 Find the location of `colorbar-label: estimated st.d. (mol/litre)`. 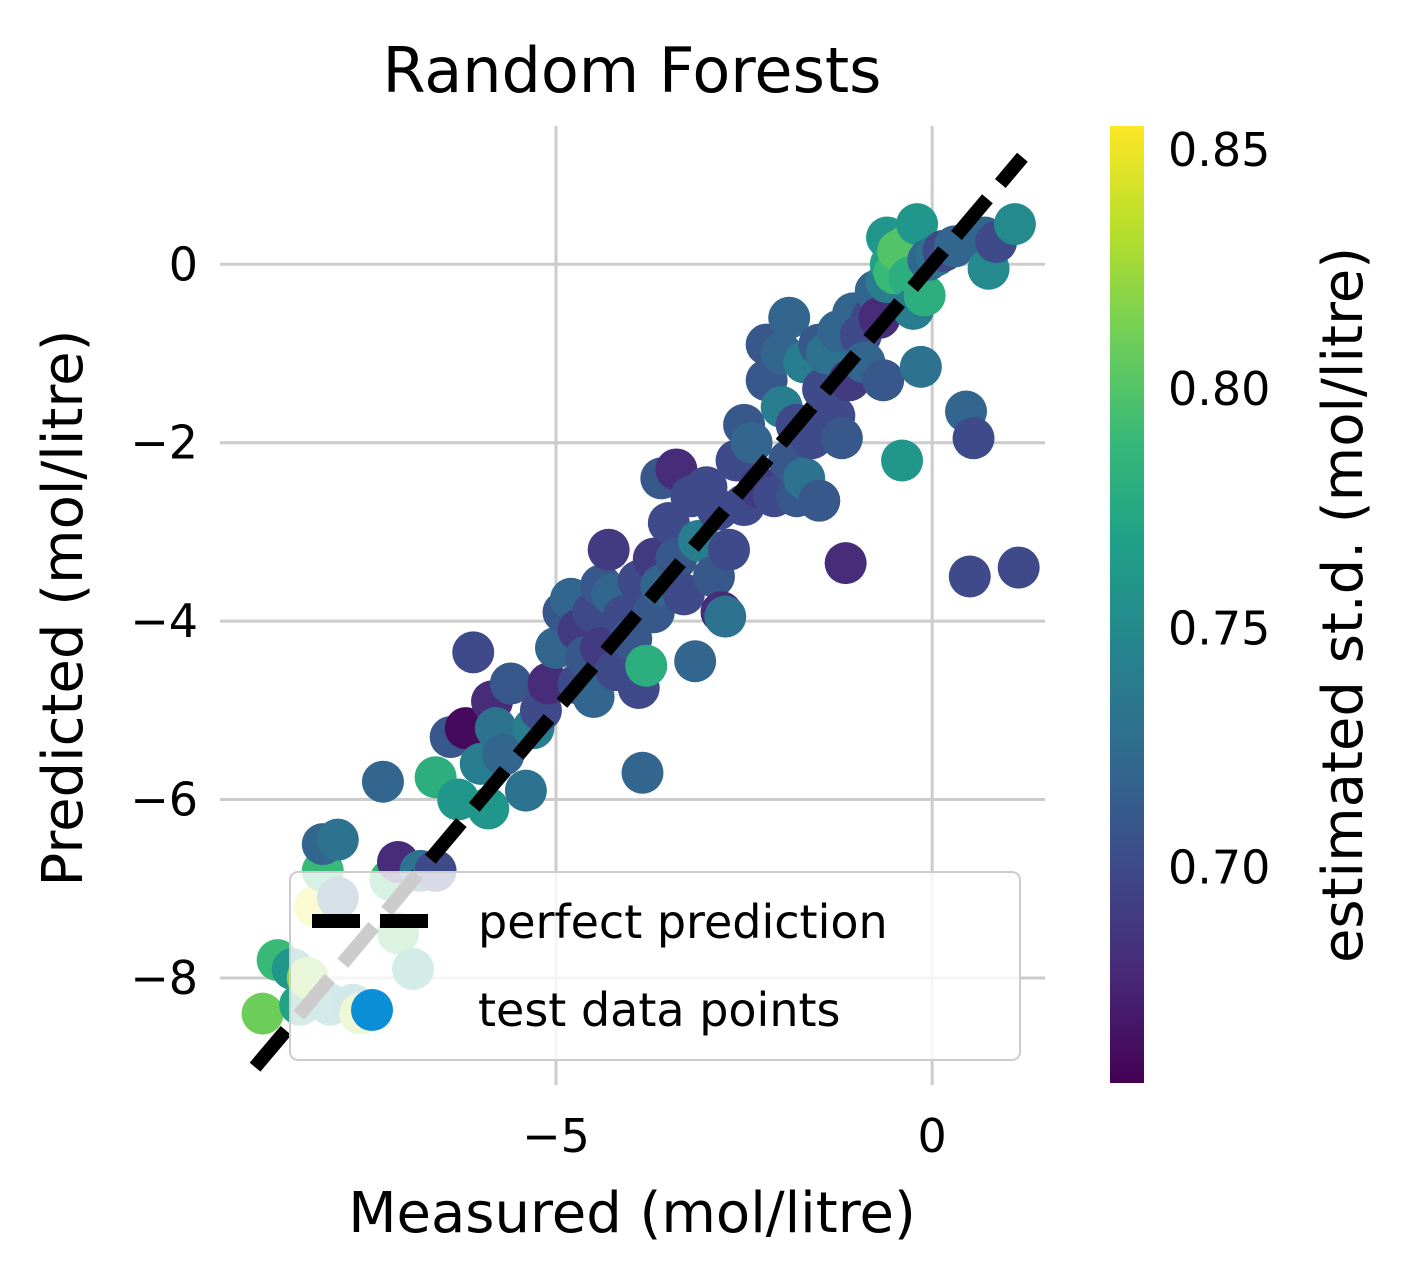

colorbar-label: estimated st.d. (mol/litre) is located at coordinates (1343, 605).